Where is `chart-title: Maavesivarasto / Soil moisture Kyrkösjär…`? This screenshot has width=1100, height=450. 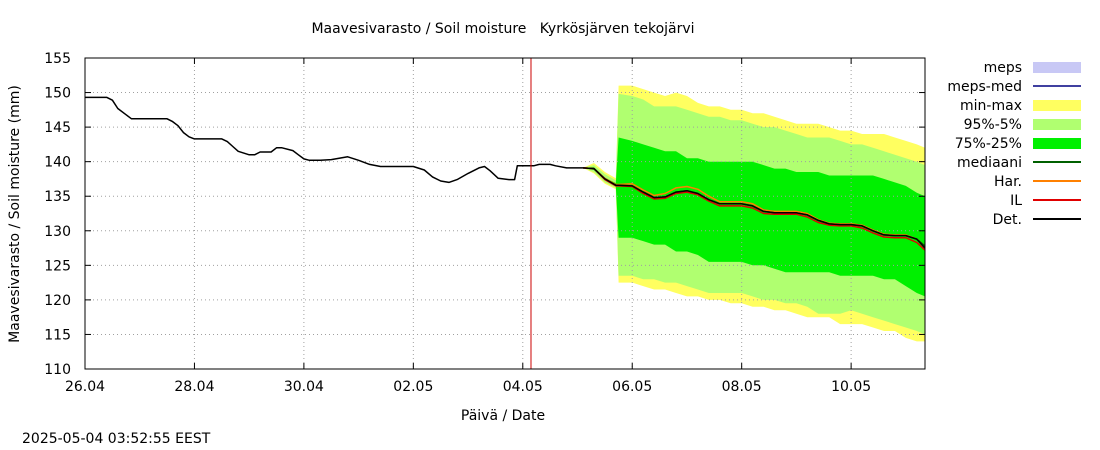
chart-title: Maavesivarasto / Soil moisture Kyrkösjär… is located at coordinates (502, 29).